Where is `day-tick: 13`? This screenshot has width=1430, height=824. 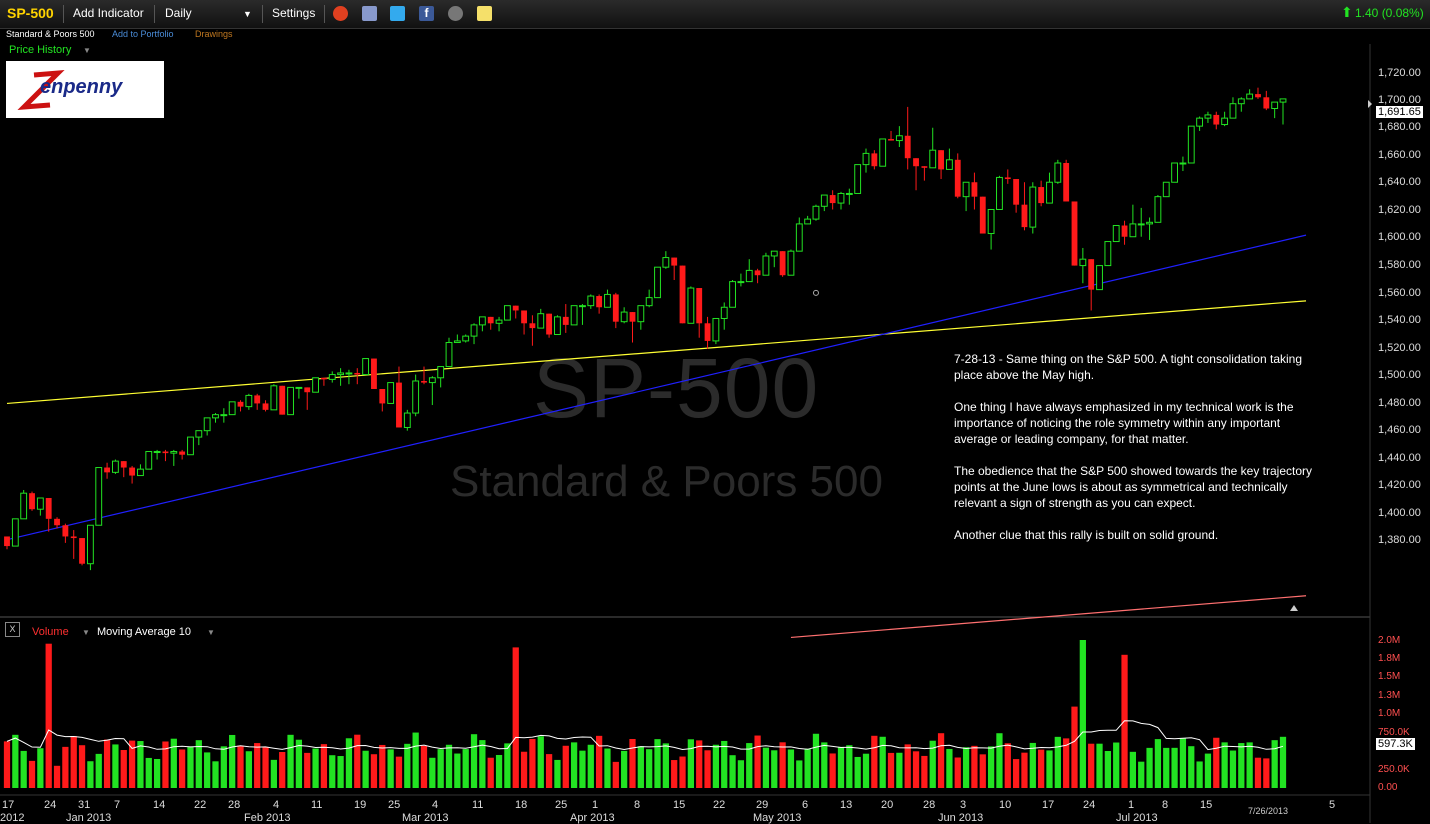
day-tick: 13 is located at coordinates (846, 805).